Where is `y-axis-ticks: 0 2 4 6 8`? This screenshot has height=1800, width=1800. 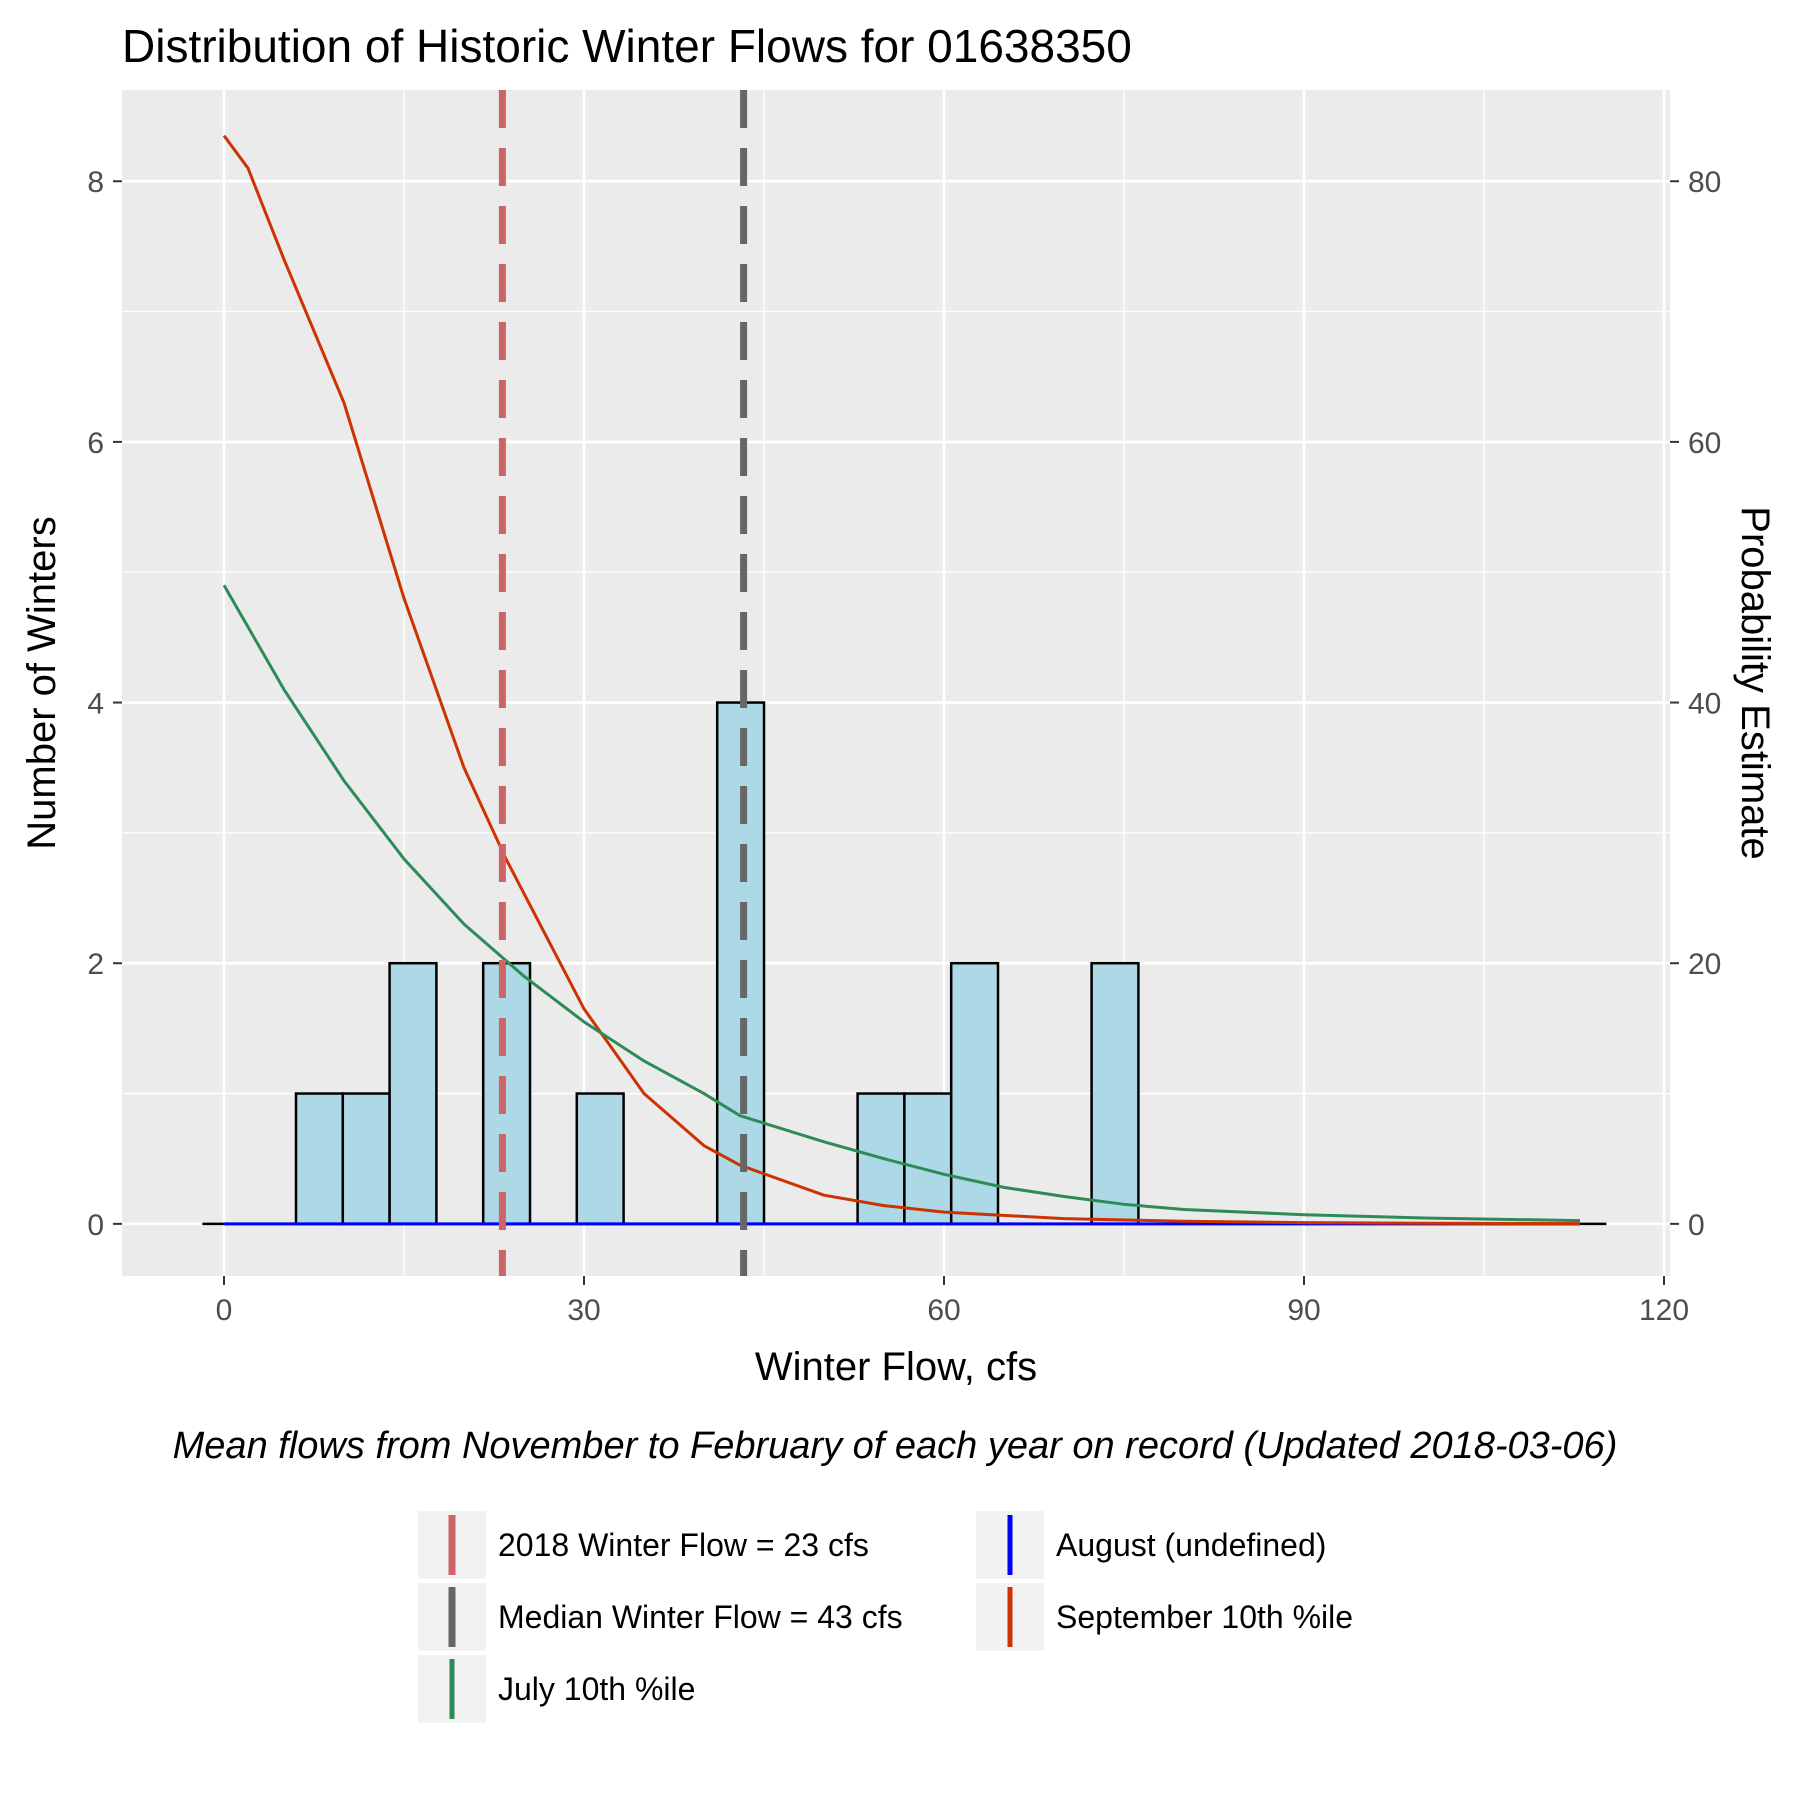 y-axis-ticks: 0 2 4 6 8 is located at coordinates (104, 704).